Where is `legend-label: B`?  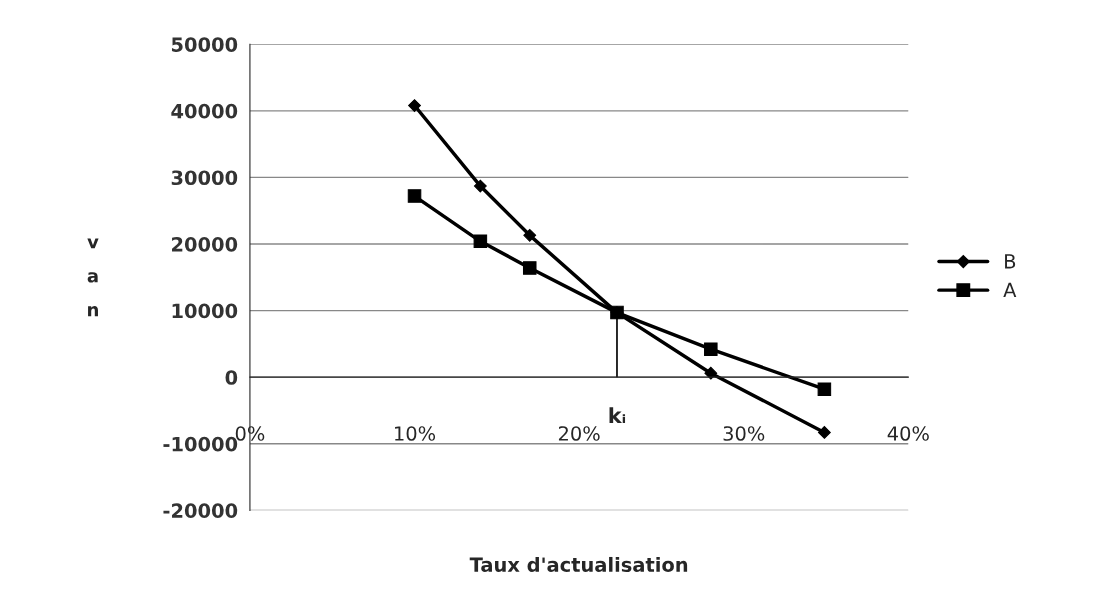
legend-label: B is located at coordinates (1010, 261).